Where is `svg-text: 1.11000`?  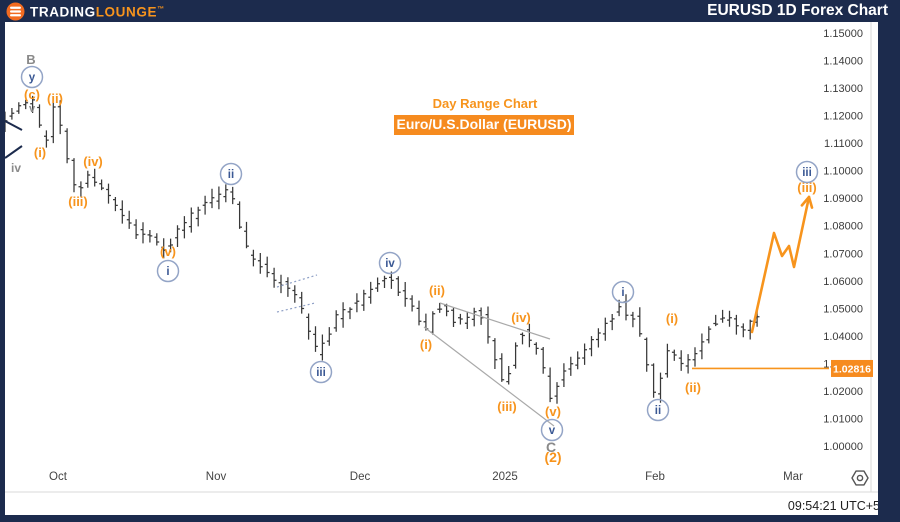 svg-text: 1.11000 is located at coordinates (843, 144).